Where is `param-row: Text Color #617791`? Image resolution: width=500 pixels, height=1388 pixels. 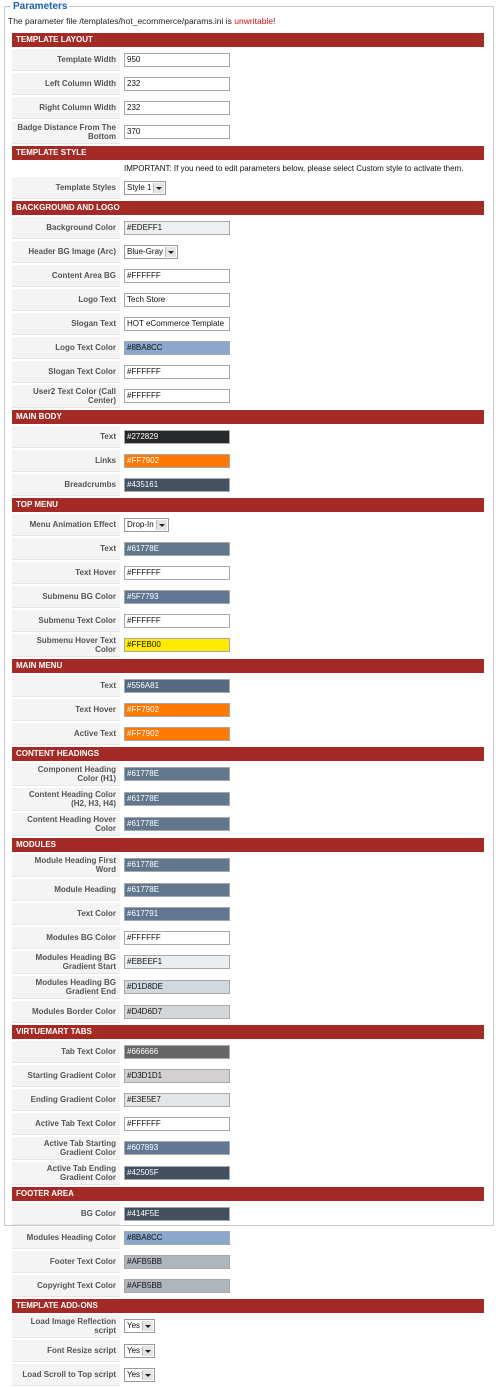 param-row: Text Color #617791 is located at coordinates (248, 914).